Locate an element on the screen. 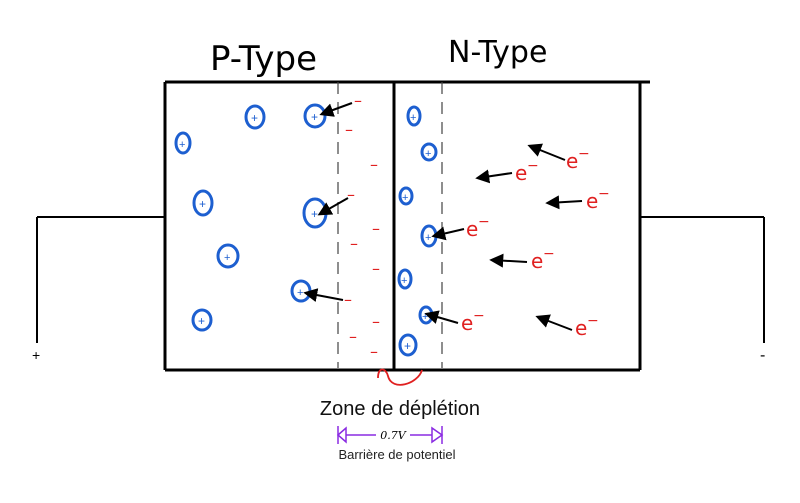 This screenshot has height=503, width=800. plus-terminal-label: + is located at coordinates (36, 355).